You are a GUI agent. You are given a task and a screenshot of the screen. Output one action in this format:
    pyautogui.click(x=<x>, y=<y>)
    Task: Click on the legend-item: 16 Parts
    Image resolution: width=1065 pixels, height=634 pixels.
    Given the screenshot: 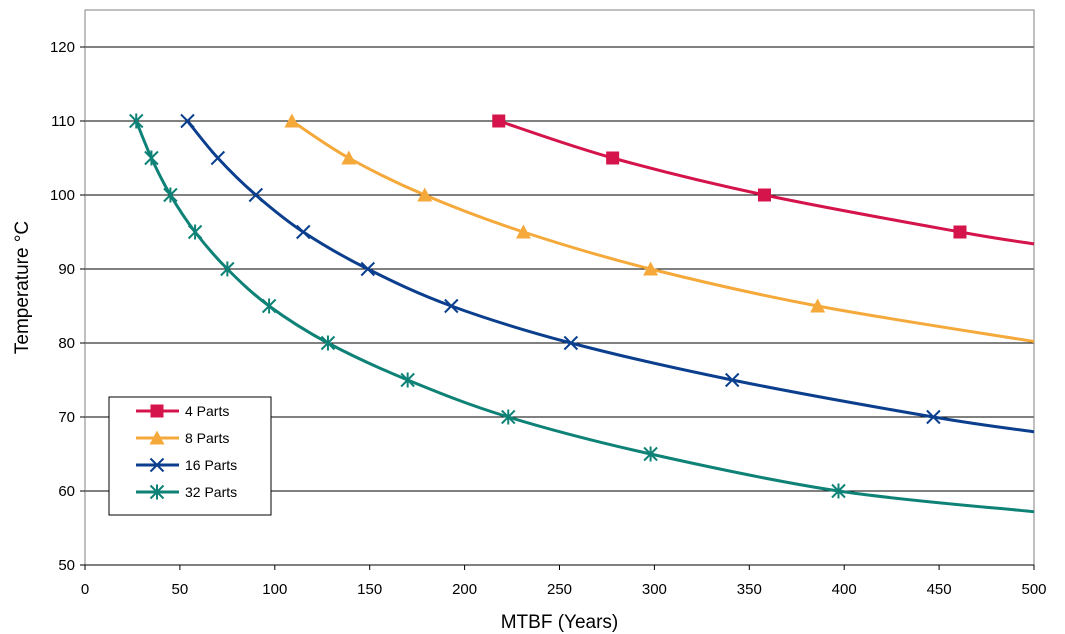 What is the action you would take?
    pyautogui.click(x=186, y=465)
    